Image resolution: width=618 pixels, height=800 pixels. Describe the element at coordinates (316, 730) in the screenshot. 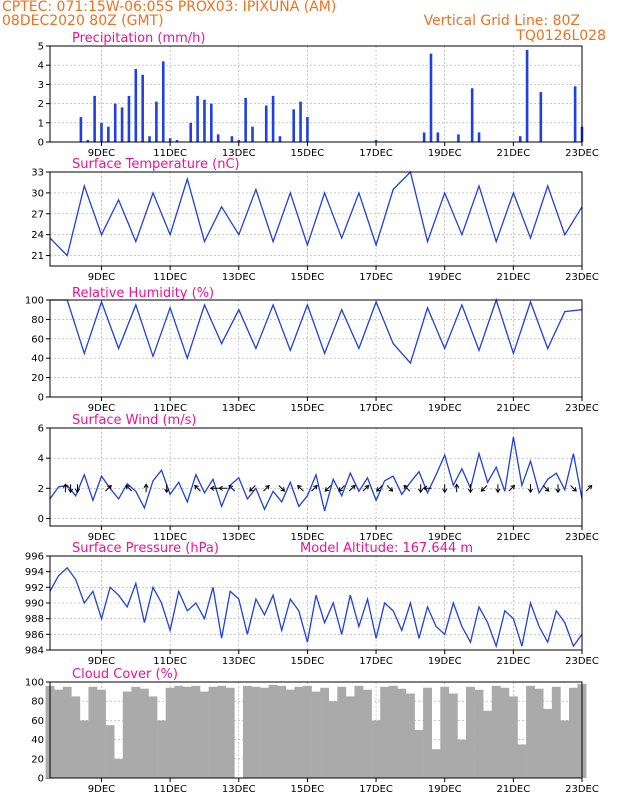

I see `cloud-cover-frame` at that location.